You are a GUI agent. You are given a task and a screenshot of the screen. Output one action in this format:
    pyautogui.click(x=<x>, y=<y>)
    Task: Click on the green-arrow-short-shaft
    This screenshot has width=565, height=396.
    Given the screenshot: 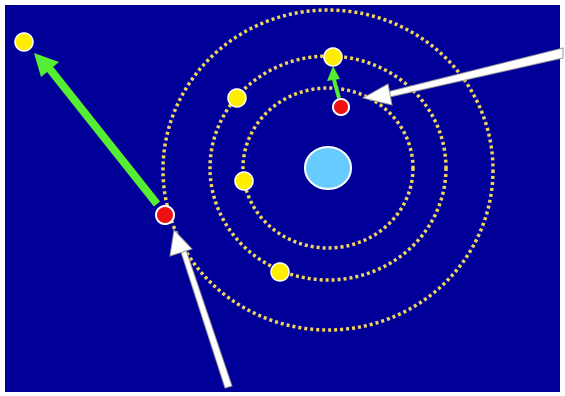 What is the action you would take?
    pyautogui.click(x=336, y=89)
    